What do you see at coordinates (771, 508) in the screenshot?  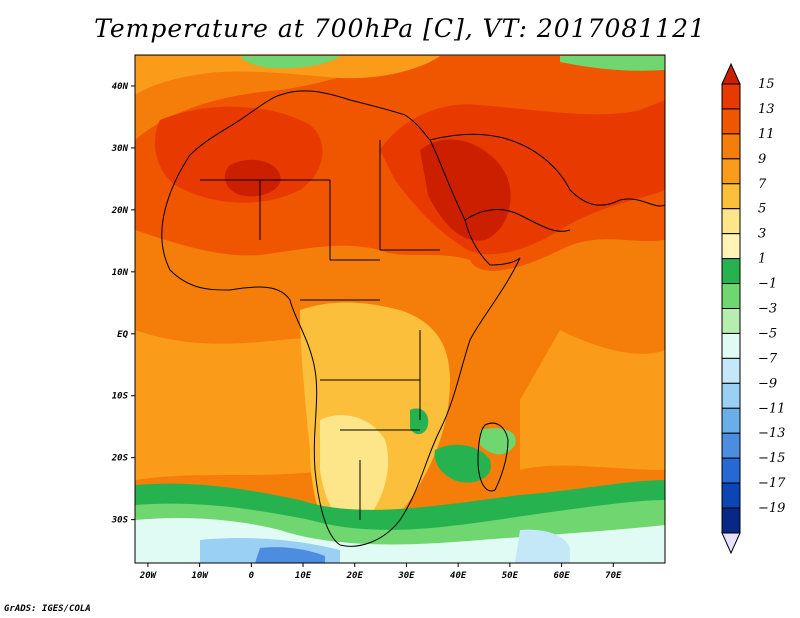 I see `colorbar-label: −19` at bounding box center [771, 508].